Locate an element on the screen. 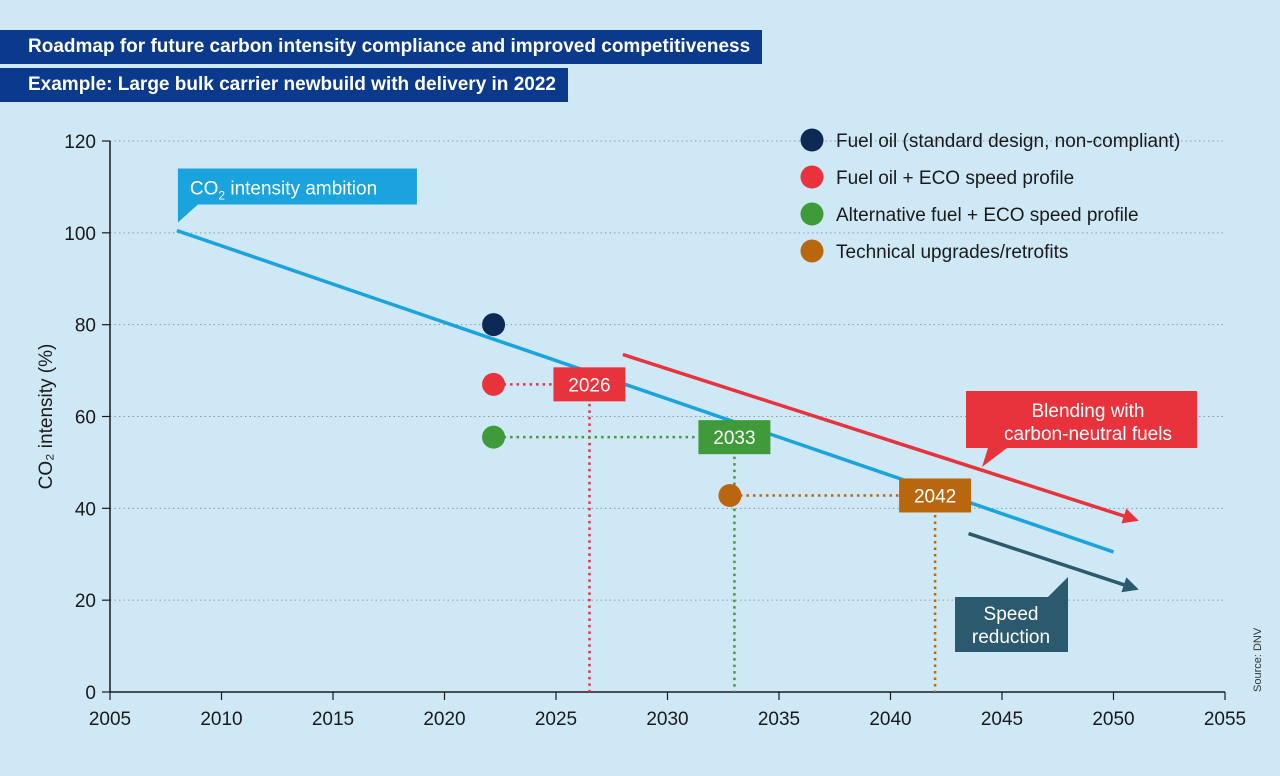 This screenshot has height=776, width=1280. x-tick-label: 2035 is located at coordinates (779, 719).